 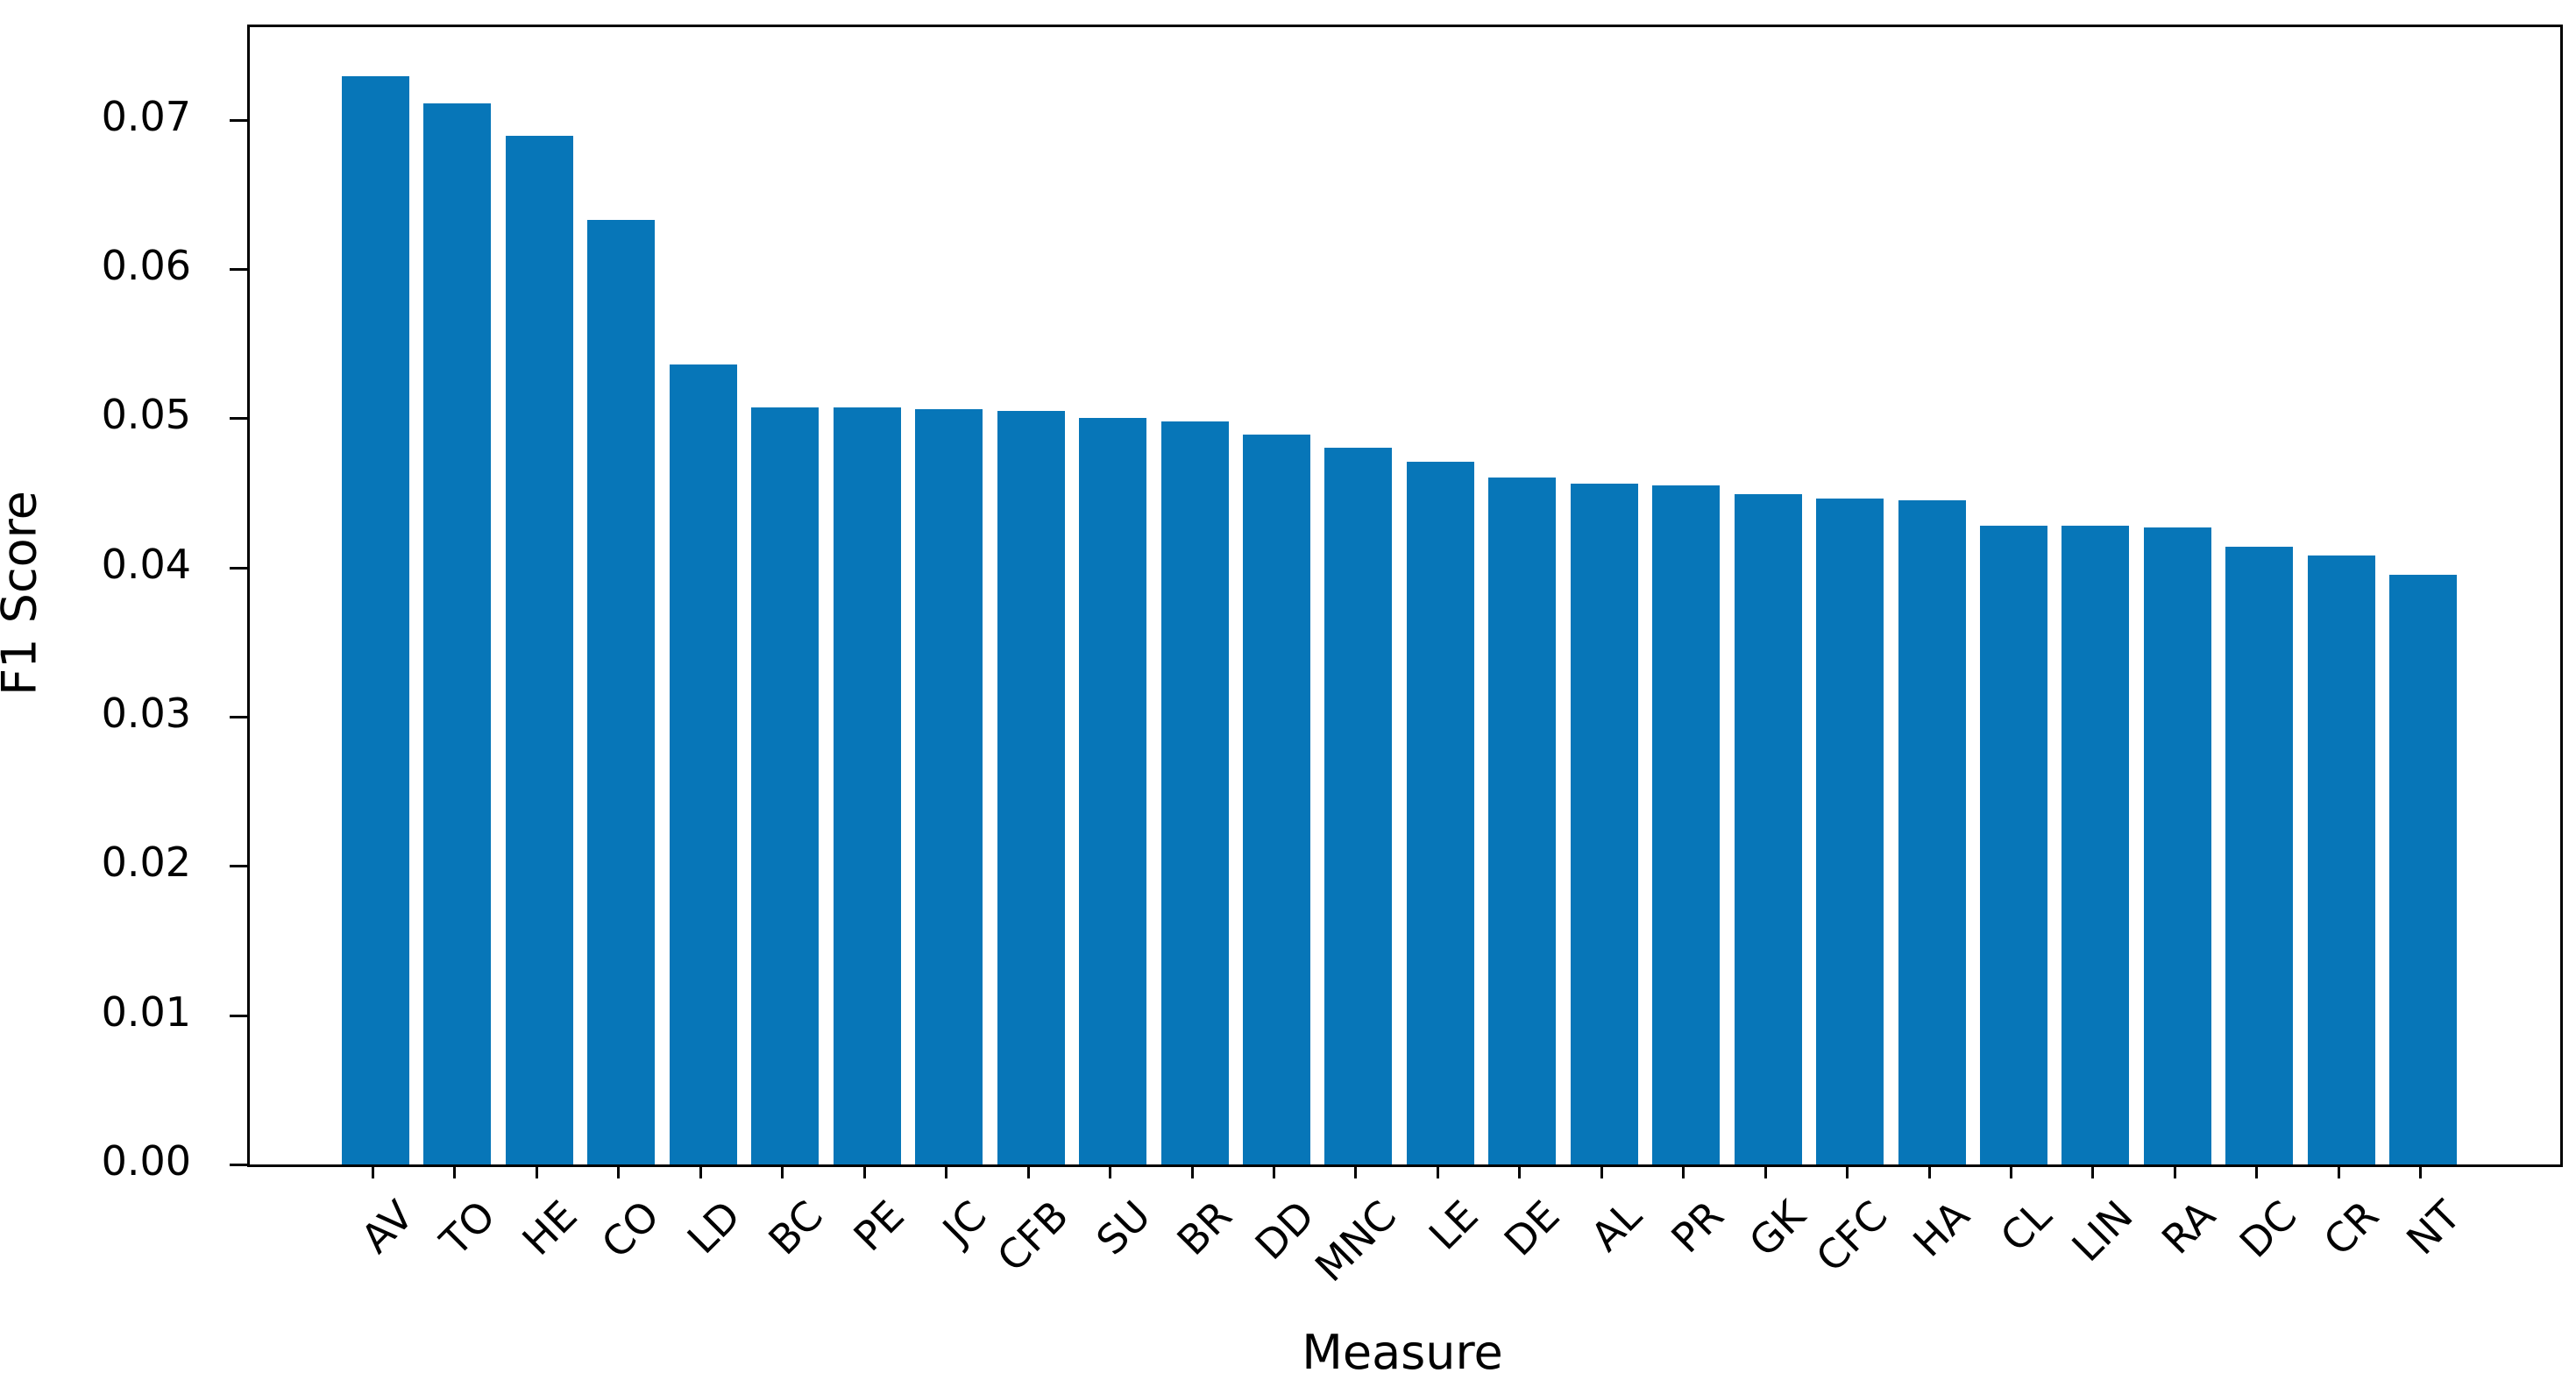 What do you see at coordinates (539, 650) in the screenshot?
I see `bar-he` at bounding box center [539, 650].